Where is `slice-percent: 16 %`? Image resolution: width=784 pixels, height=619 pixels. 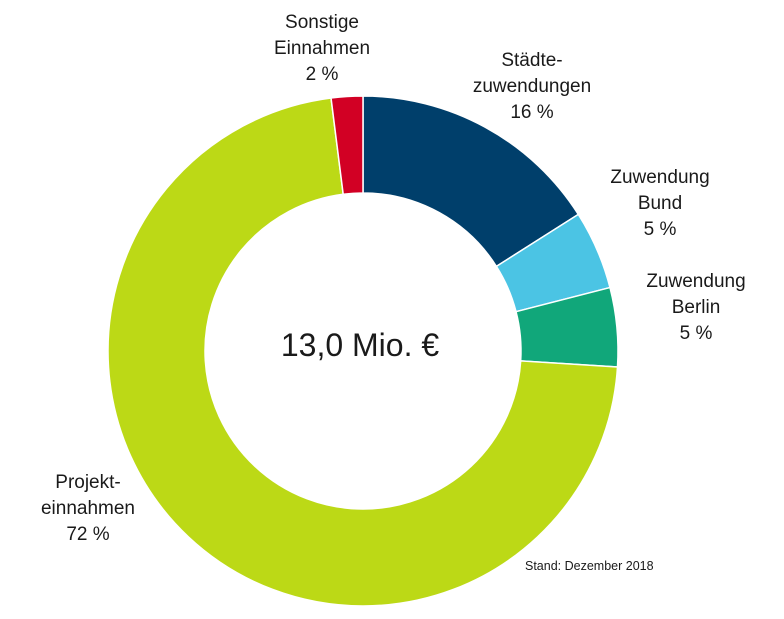 slice-percent: 16 % is located at coordinates (532, 112).